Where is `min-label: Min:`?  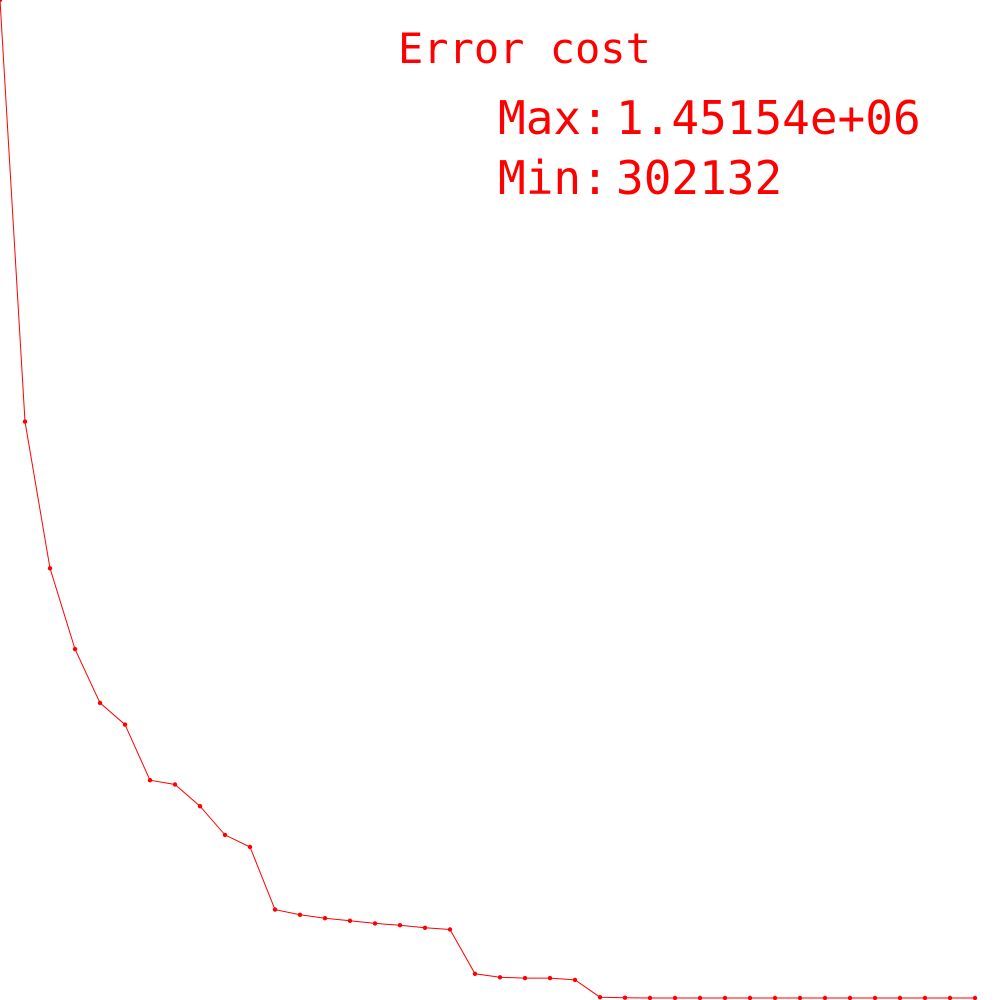 min-label: Min: is located at coordinates (553, 178).